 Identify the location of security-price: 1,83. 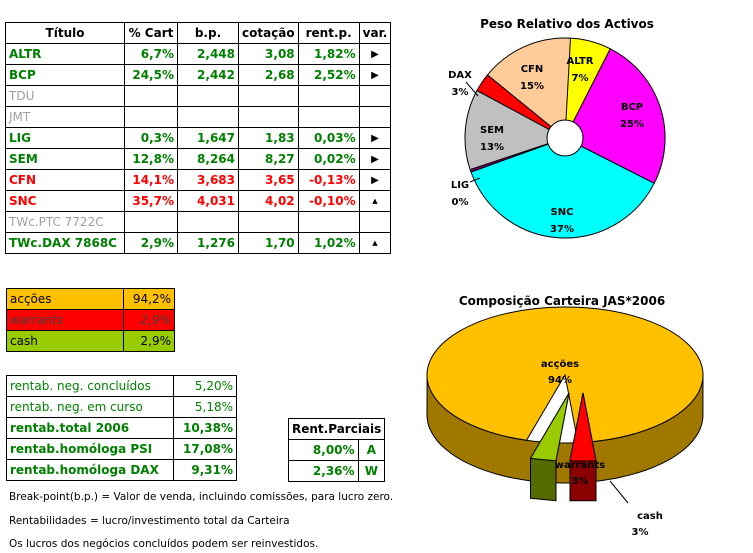
(268, 138).